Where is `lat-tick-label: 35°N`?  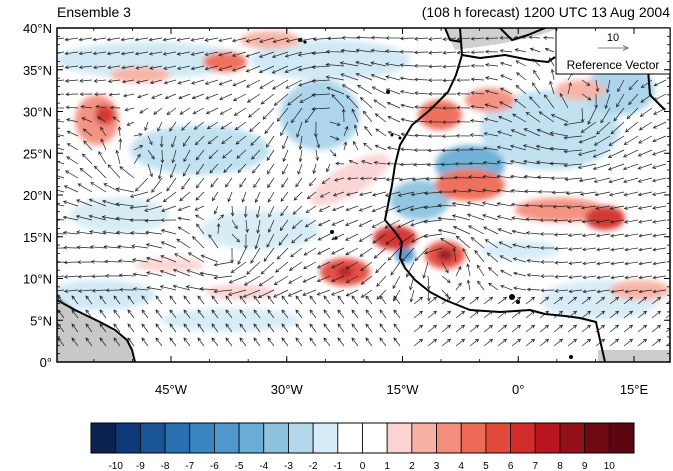 lat-tick-label: 35°N is located at coordinates (37, 70).